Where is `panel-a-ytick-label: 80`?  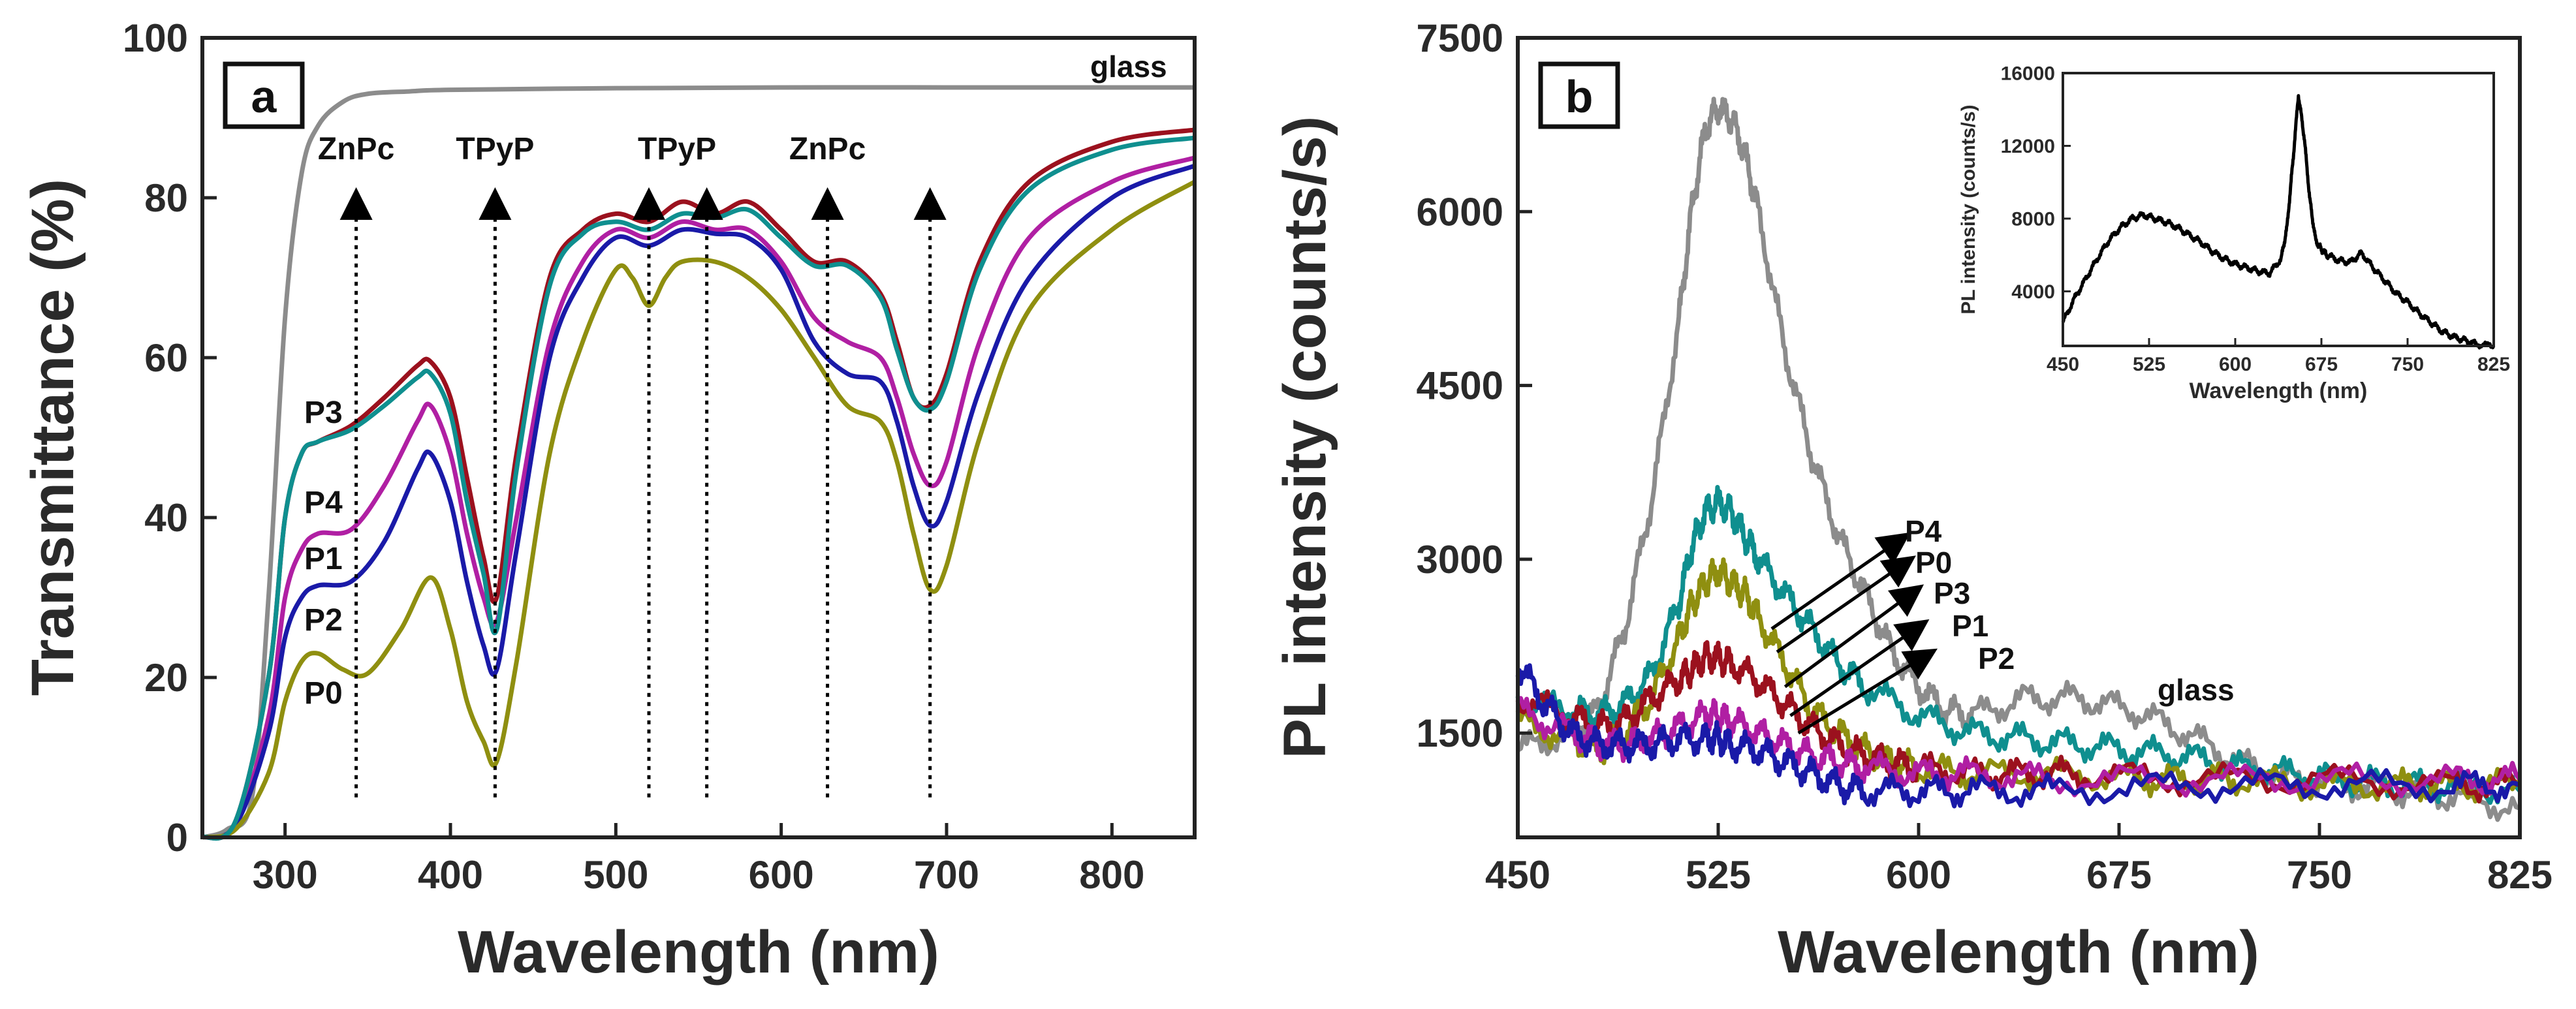 panel-a-ytick-label: 80 is located at coordinates (166, 198).